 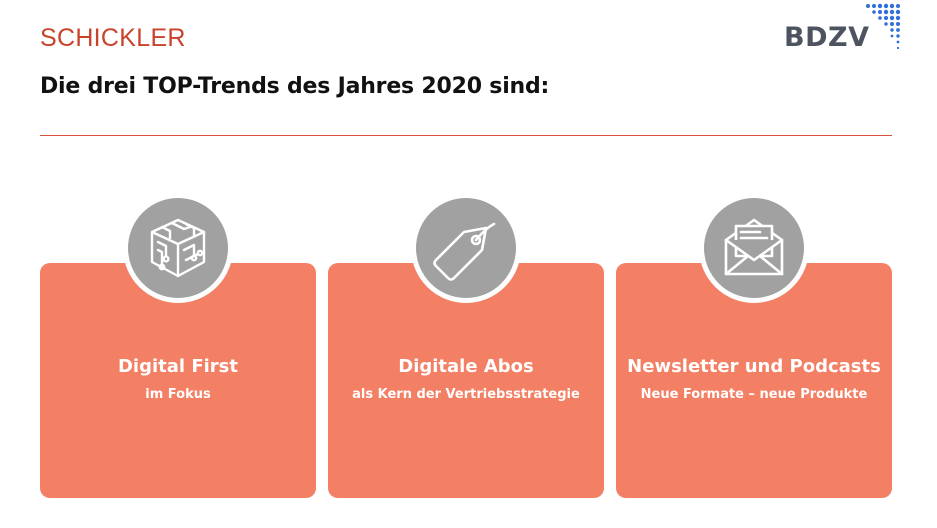 I want to click on trend-card-subtitle: im Fokus, so click(x=178, y=394).